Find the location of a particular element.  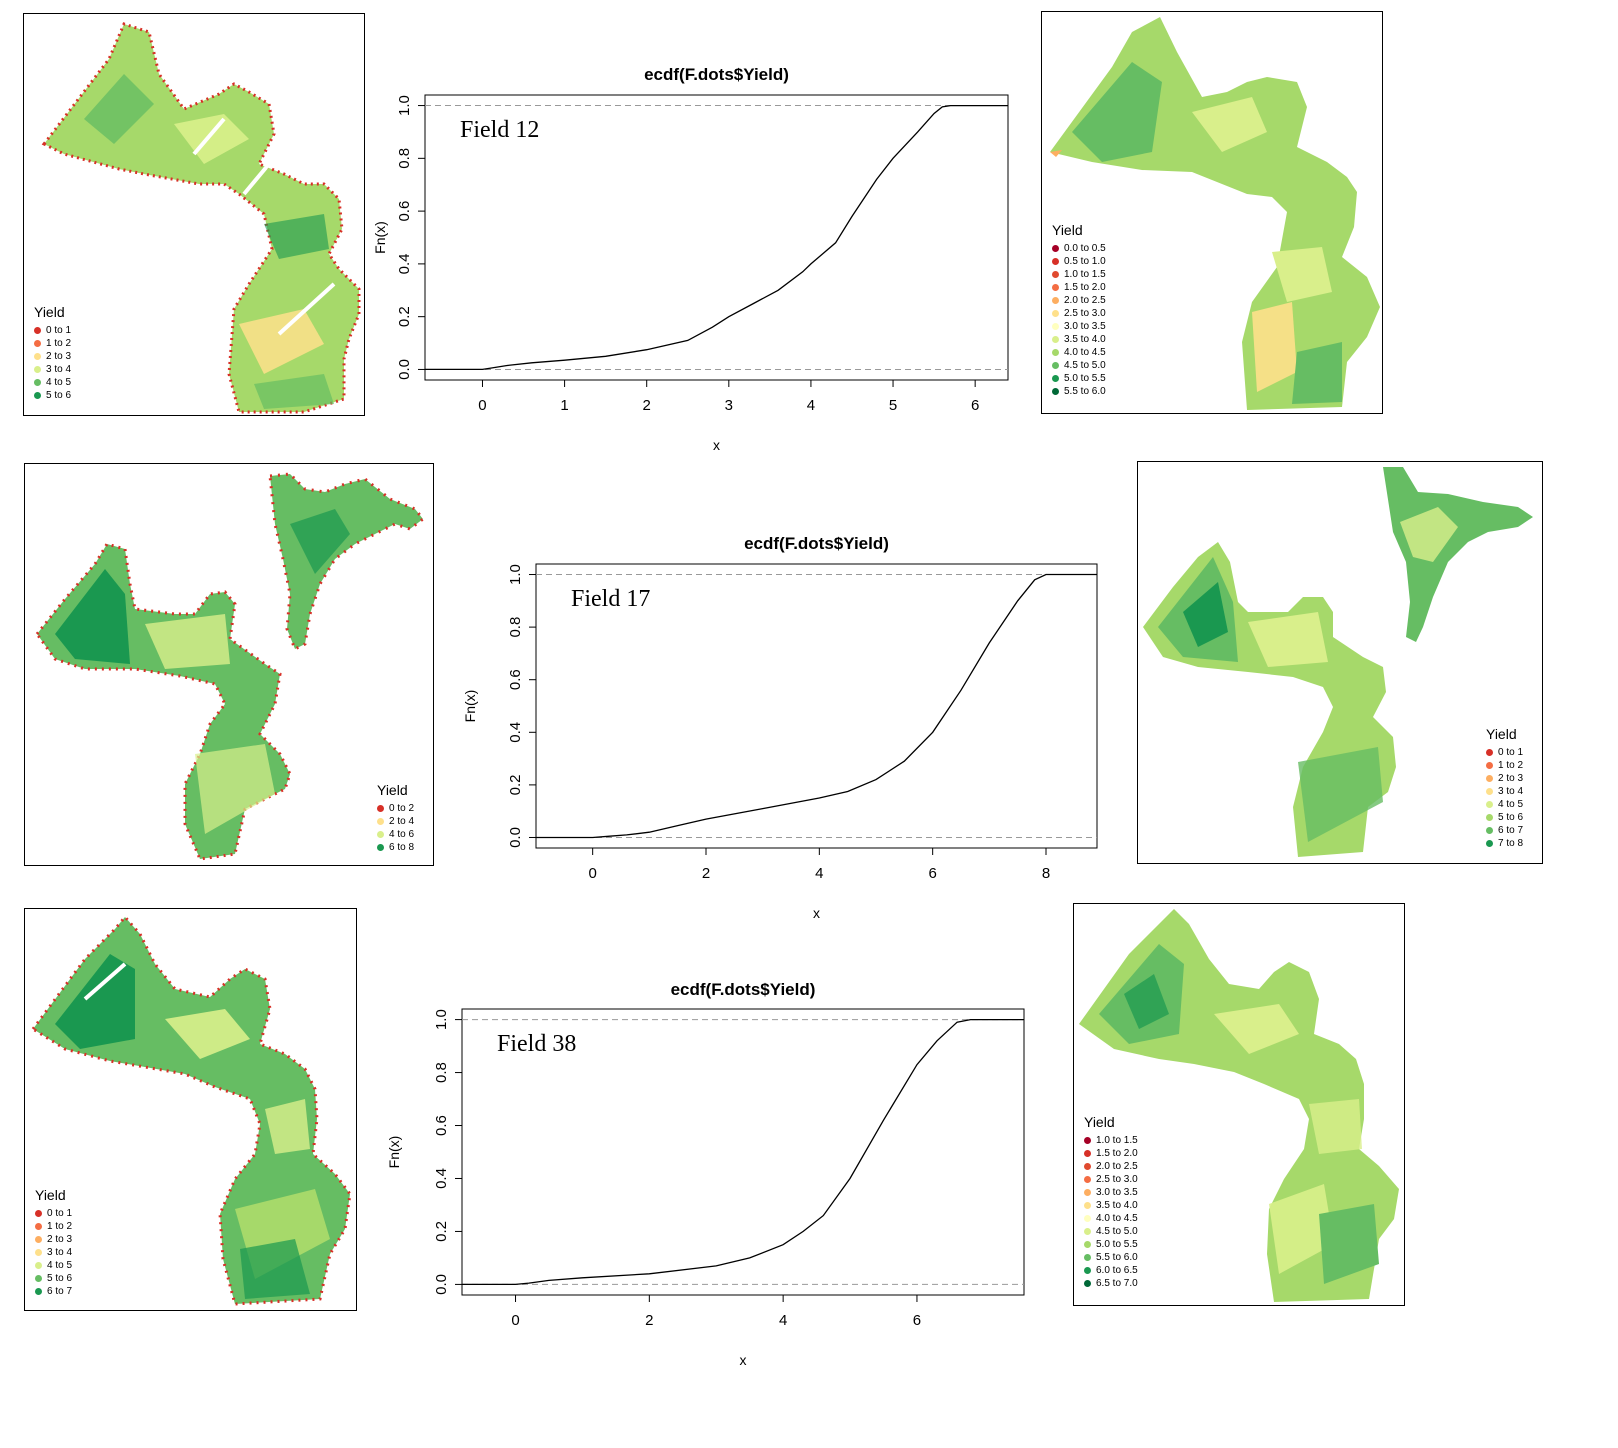

legend-label: 4.5 to 5.0 is located at coordinates (1085, 365).